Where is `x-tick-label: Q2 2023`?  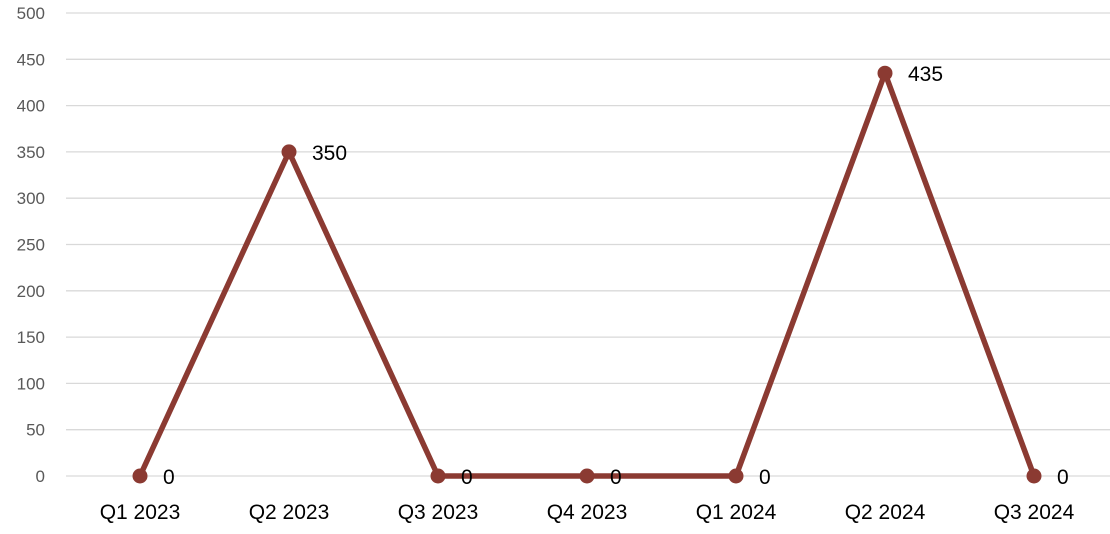
x-tick-label: Q2 2023 is located at coordinates (289, 512).